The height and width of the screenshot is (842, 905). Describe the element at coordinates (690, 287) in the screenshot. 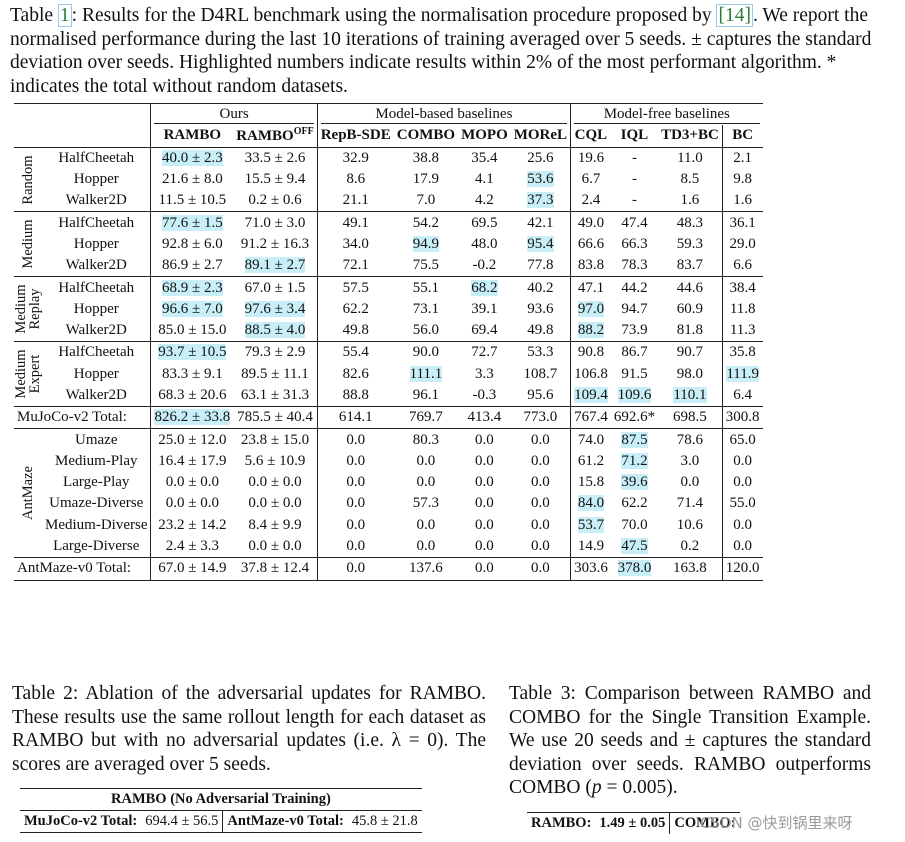

I see `table1.blocks.2.rows.0-cell: 44.6` at that location.